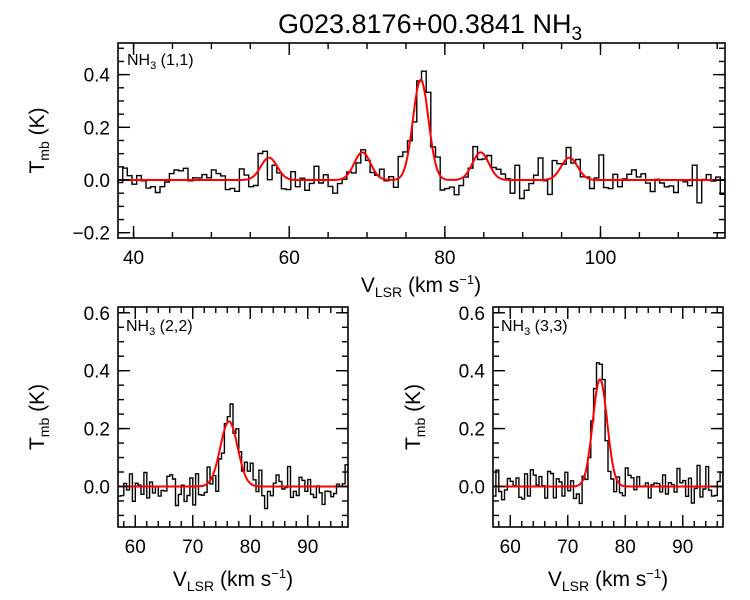 The height and width of the screenshot is (600, 750). I want to click on panel-label-suffix: (1,1), so click(174, 60).